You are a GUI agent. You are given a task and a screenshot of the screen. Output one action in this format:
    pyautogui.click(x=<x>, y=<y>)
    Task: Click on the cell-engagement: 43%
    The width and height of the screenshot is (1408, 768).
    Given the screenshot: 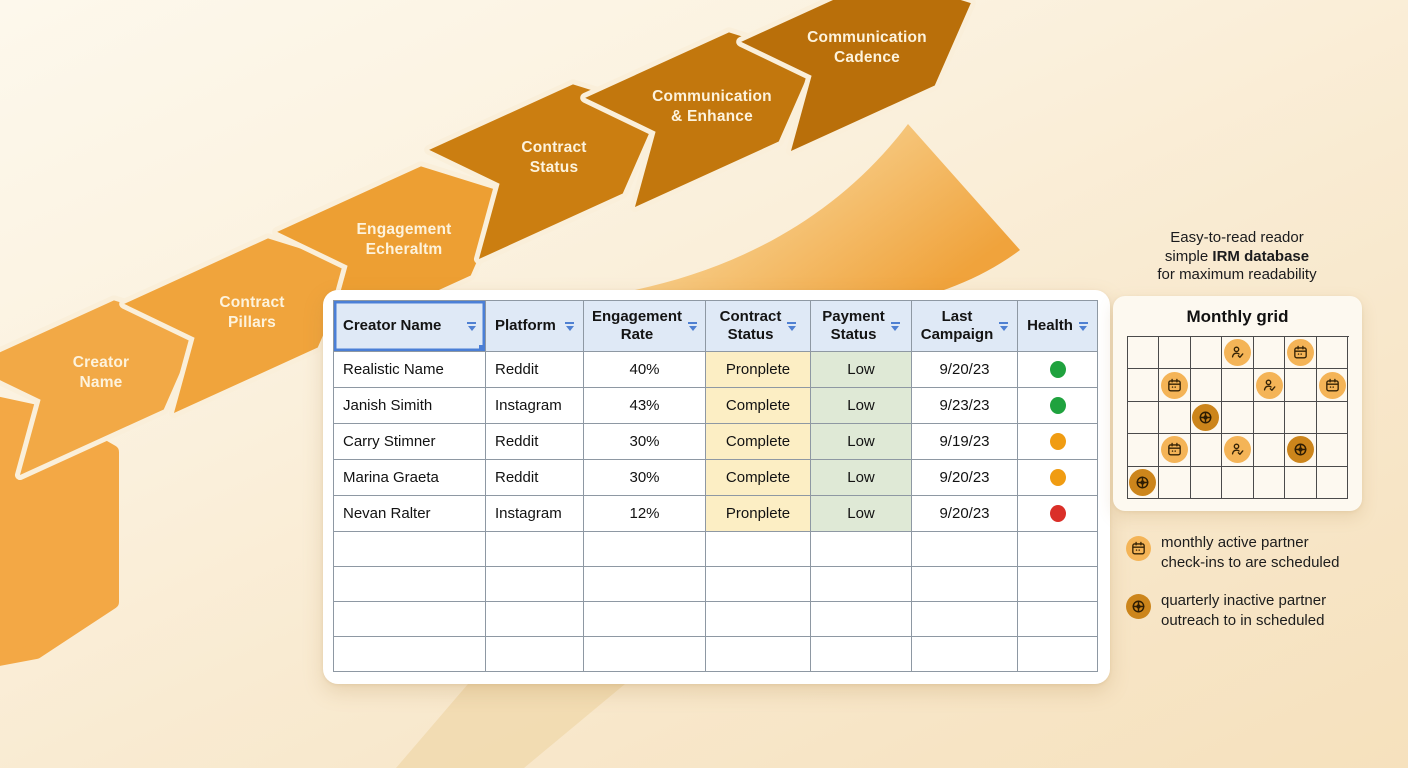 What is the action you would take?
    pyautogui.click(x=644, y=405)
    